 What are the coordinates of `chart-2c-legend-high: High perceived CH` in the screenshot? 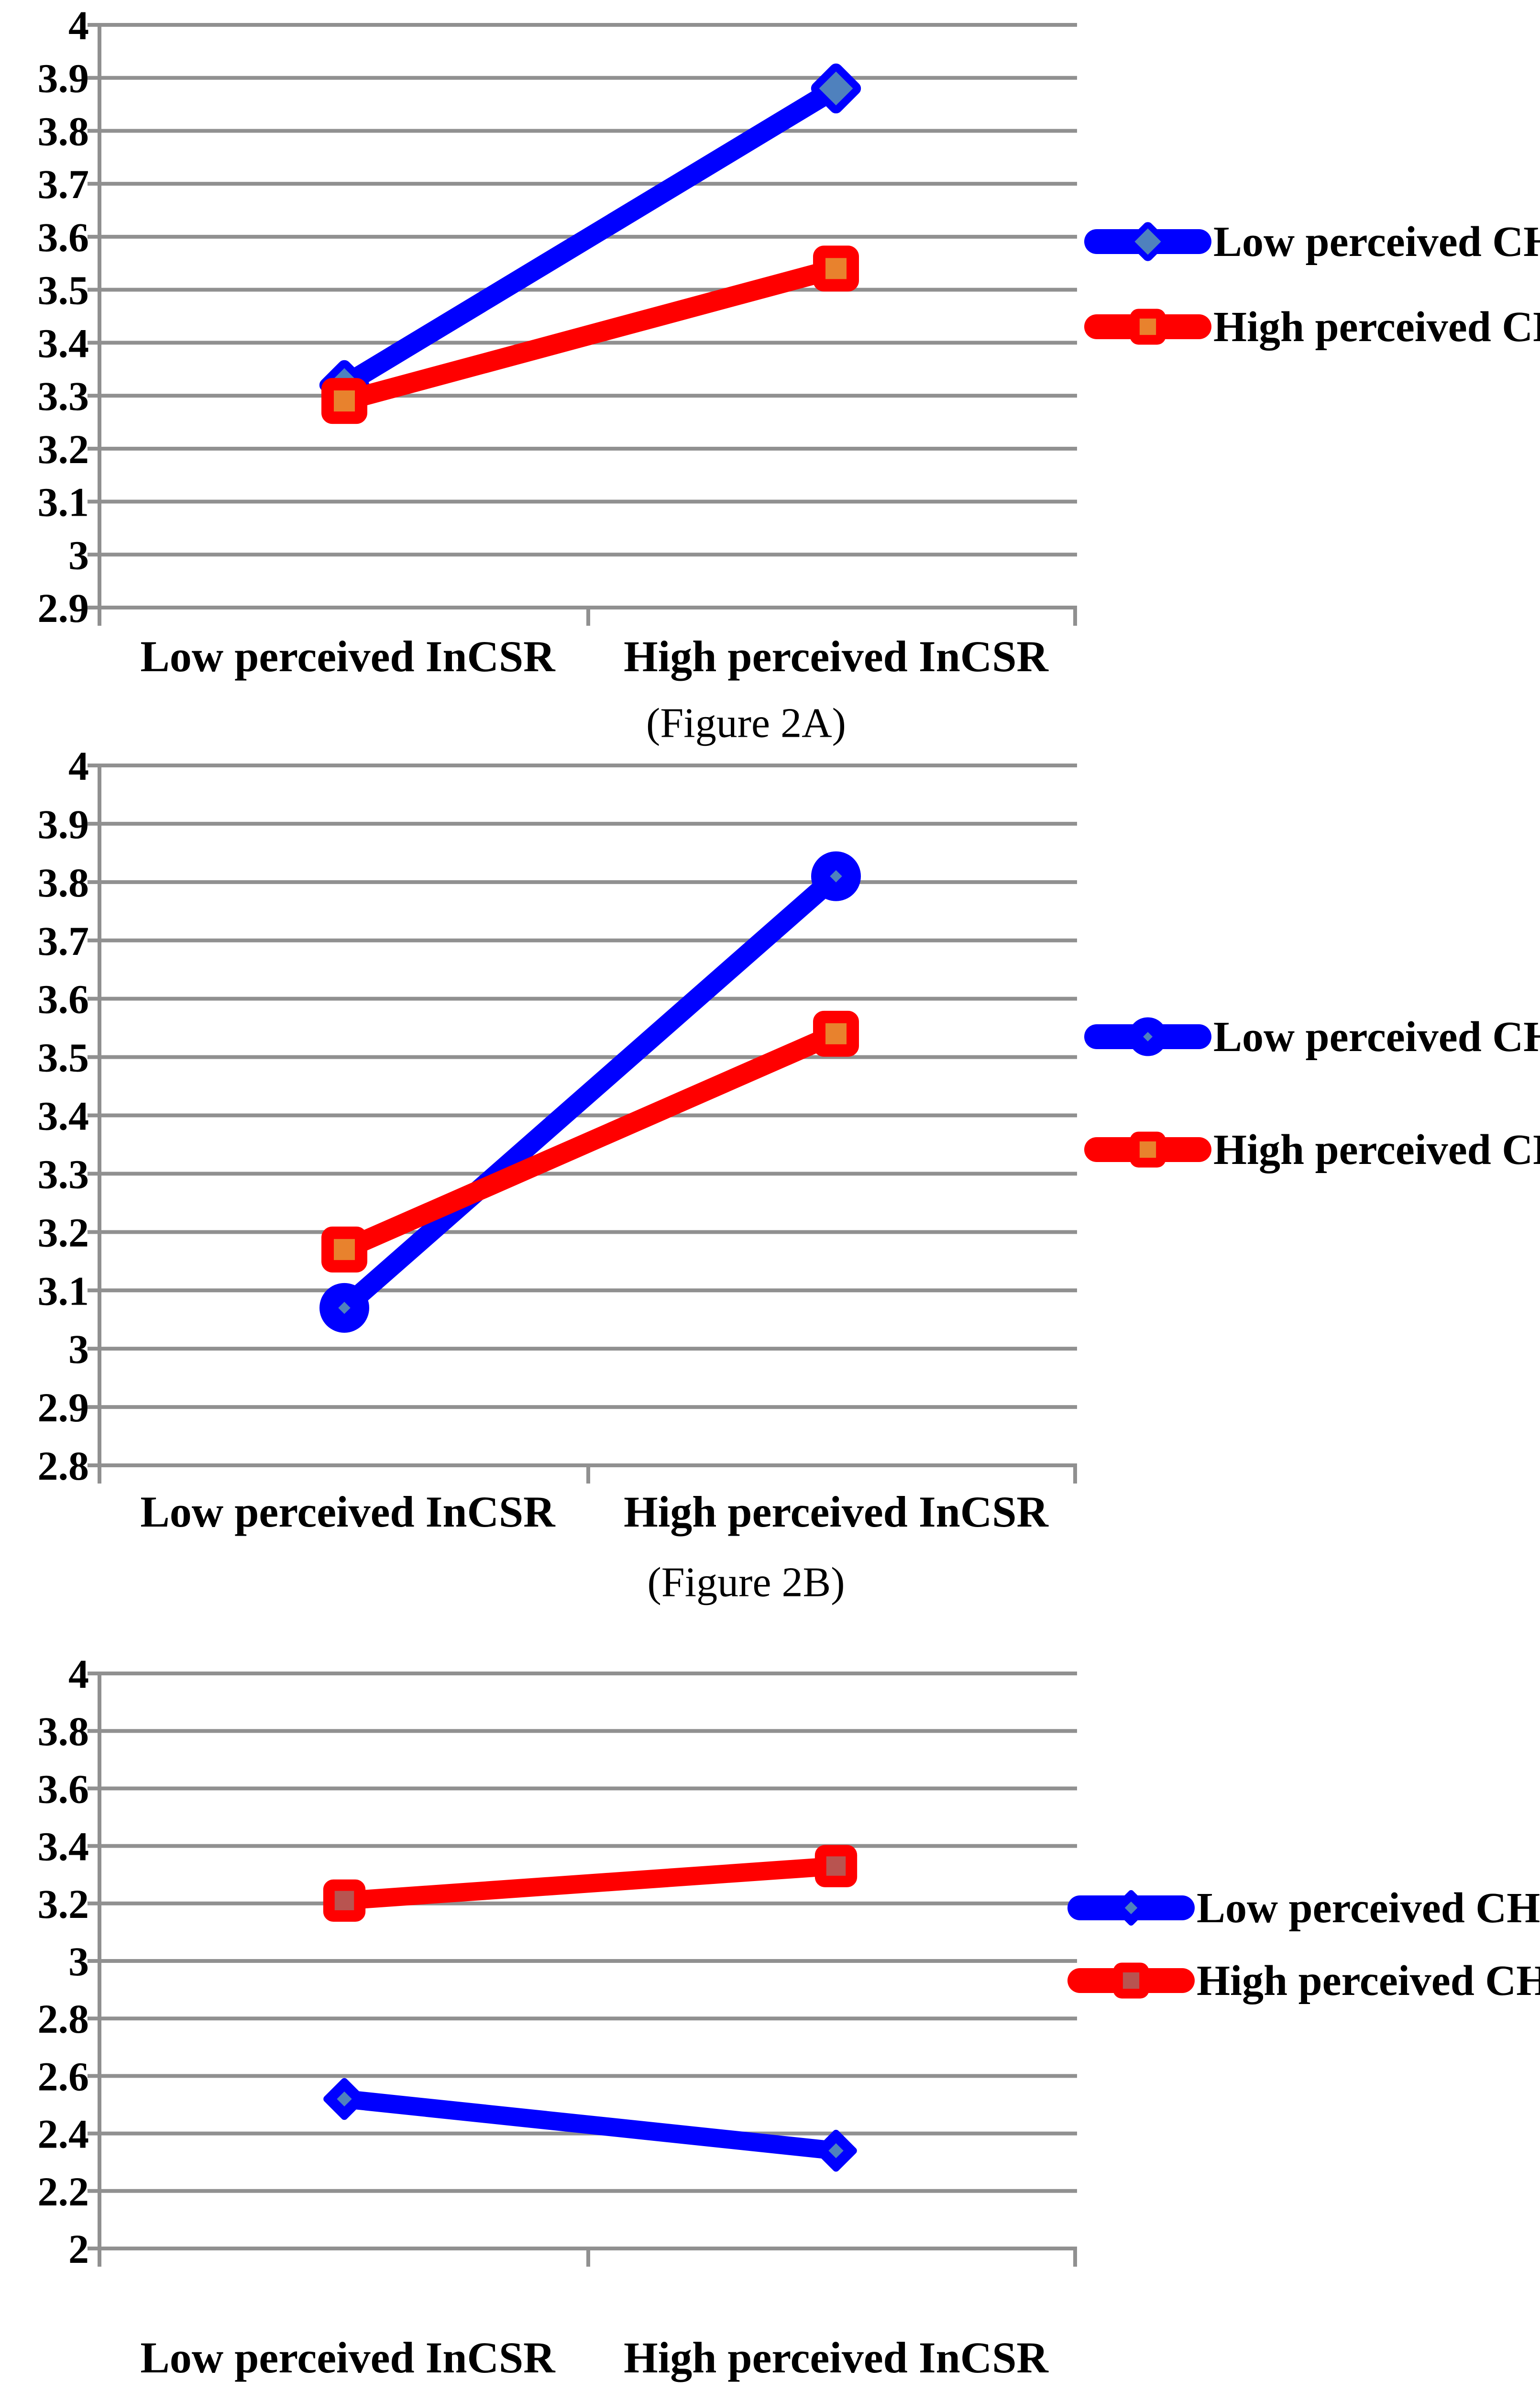 It's located at (1303, 1981).